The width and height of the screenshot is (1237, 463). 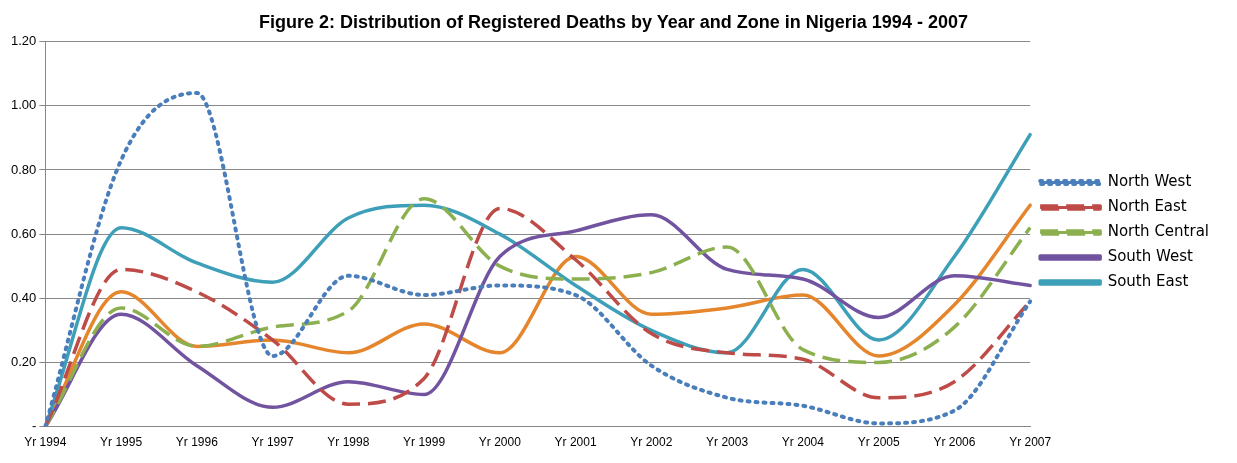 I want to click on y-tick-label: 1.00, so click(x=23, y=105).